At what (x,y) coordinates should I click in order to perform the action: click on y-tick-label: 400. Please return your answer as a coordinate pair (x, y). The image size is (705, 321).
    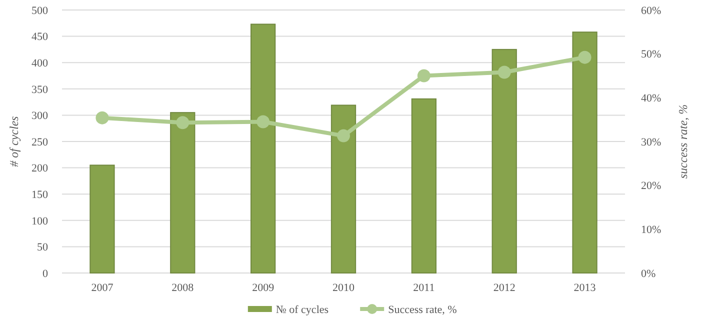
    Looking at the image, I should click on (40, 63).